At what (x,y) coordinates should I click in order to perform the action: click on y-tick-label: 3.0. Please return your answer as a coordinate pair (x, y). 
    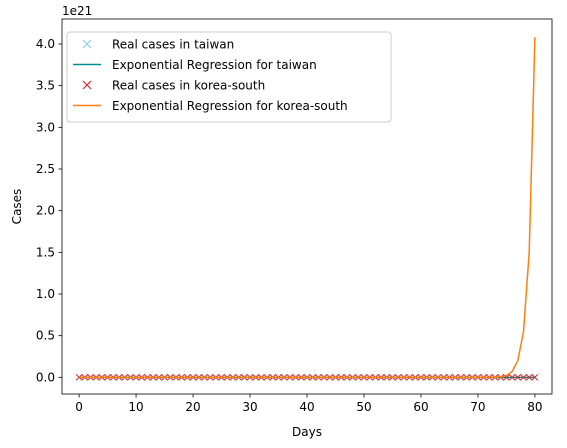
    Looking at the image, I should click on (45, 127).